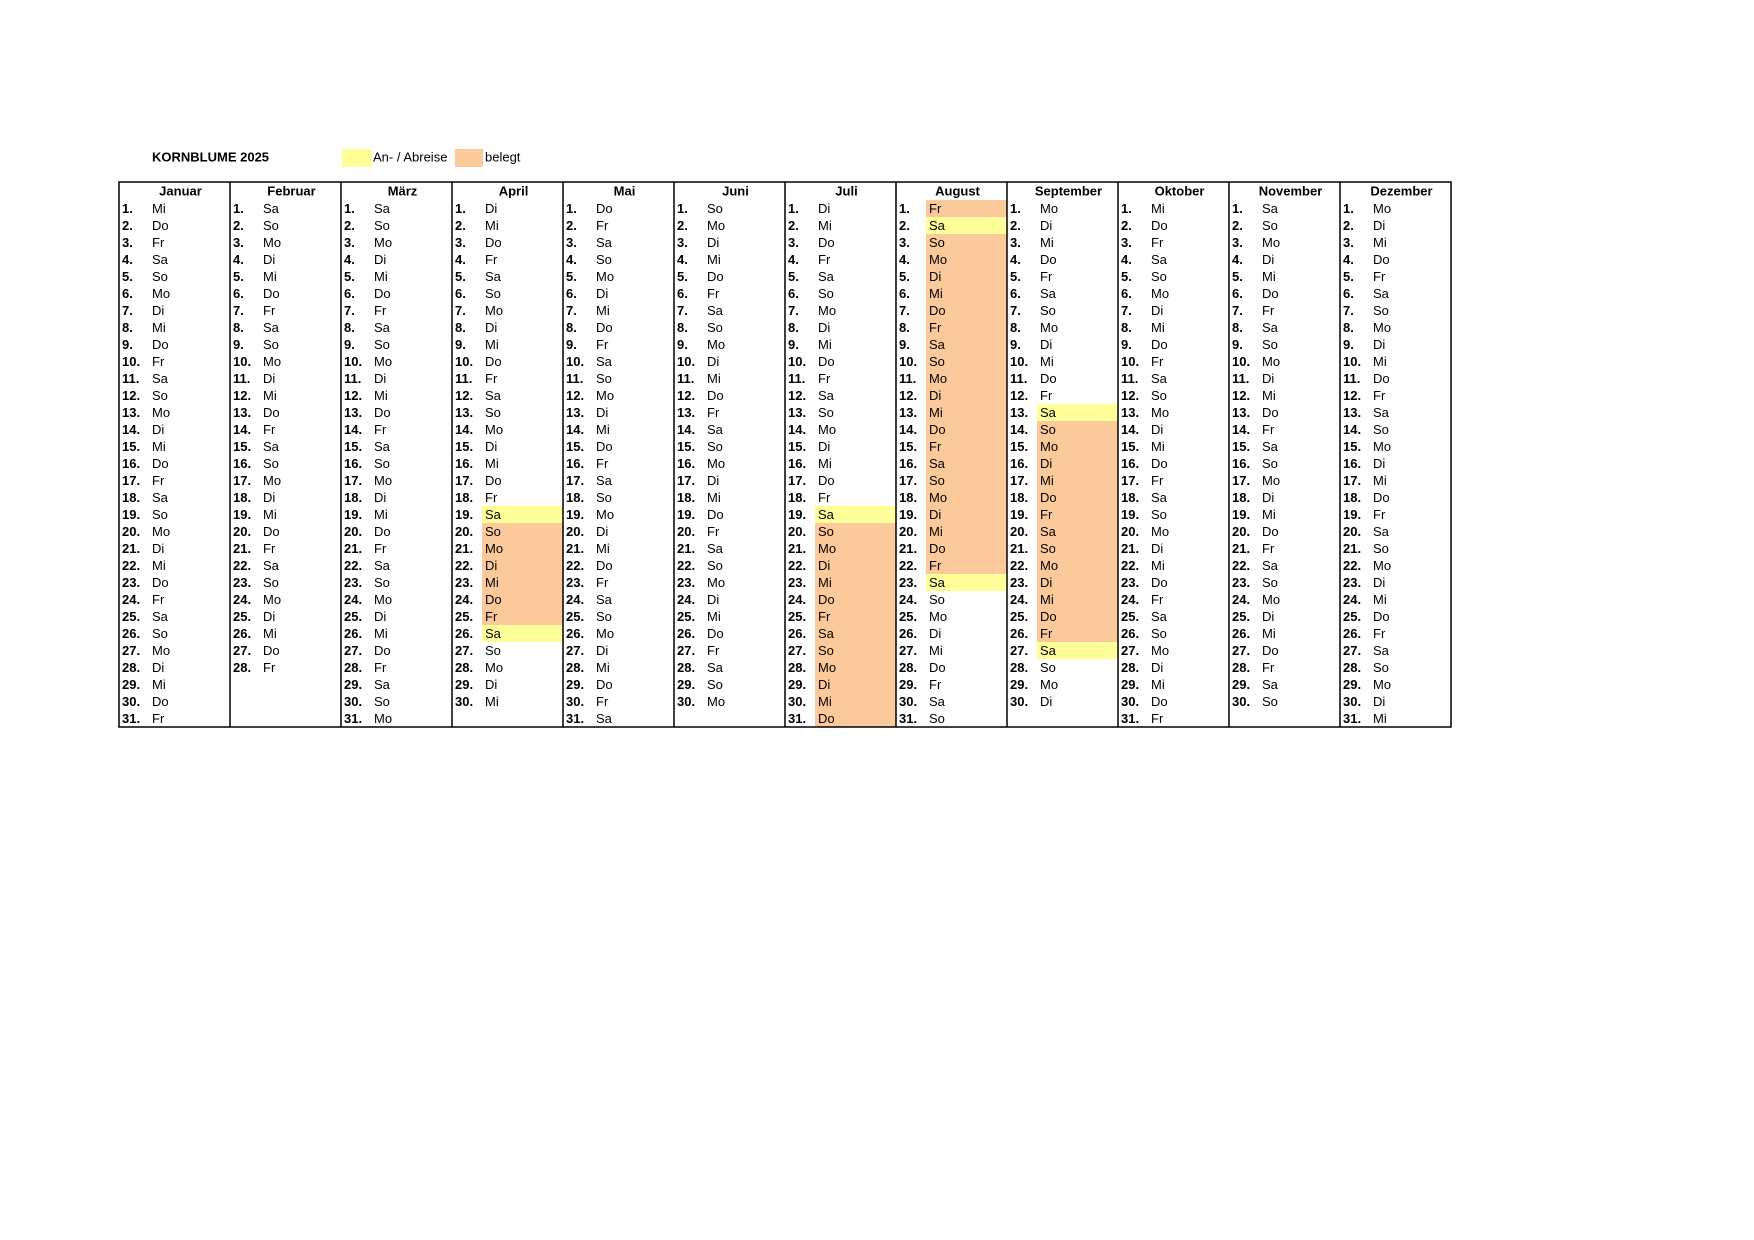 The height and width of the screenshot is (1240, 1754). Describe the element at coordinates (353, 599) in the screenshot. I see `day-number: 24.` at that location.